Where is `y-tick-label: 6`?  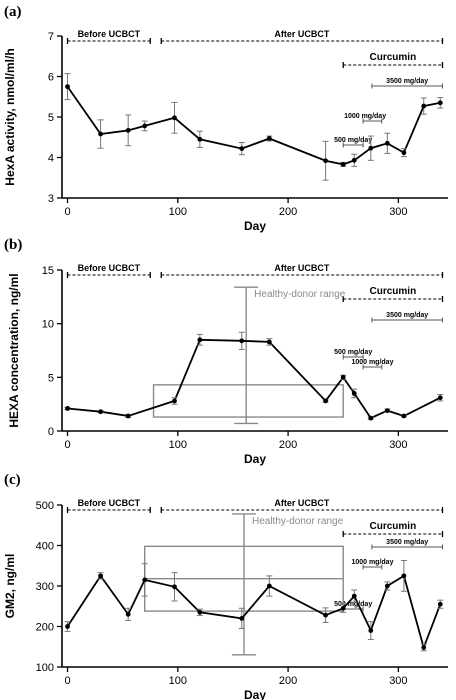 y-tick-label: 6 is located at coordinates (51, 78).